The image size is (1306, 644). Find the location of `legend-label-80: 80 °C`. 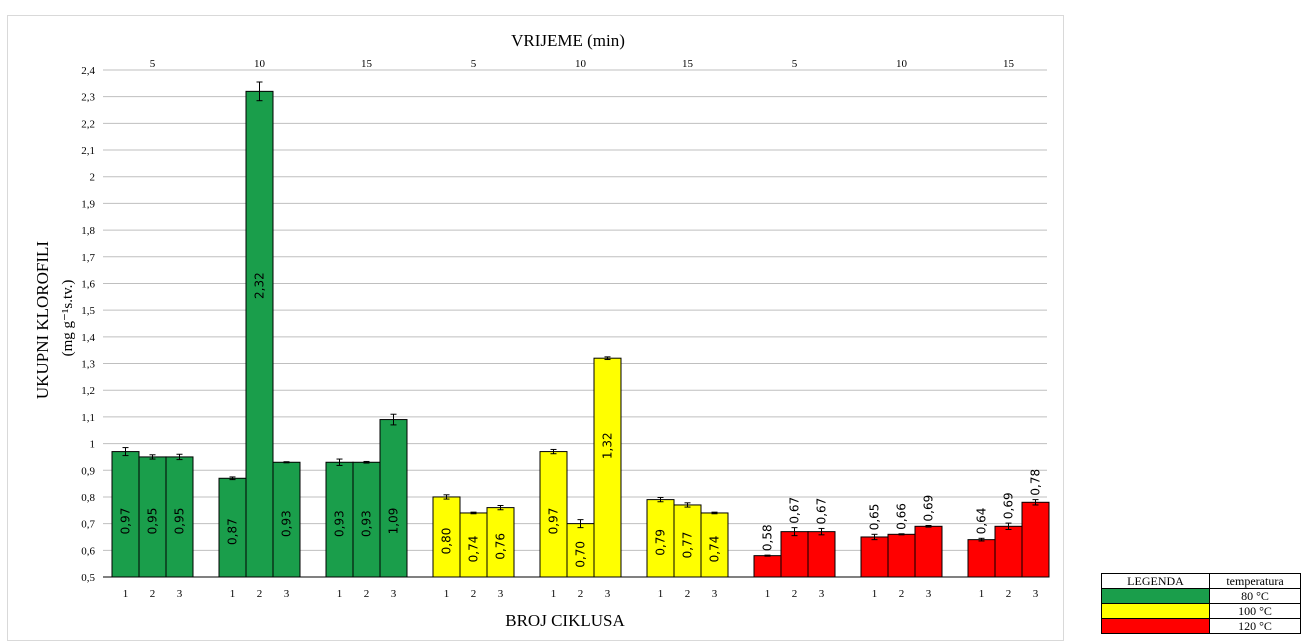

legend-label-80: 80 °C is located at coordinates (1255, 596).